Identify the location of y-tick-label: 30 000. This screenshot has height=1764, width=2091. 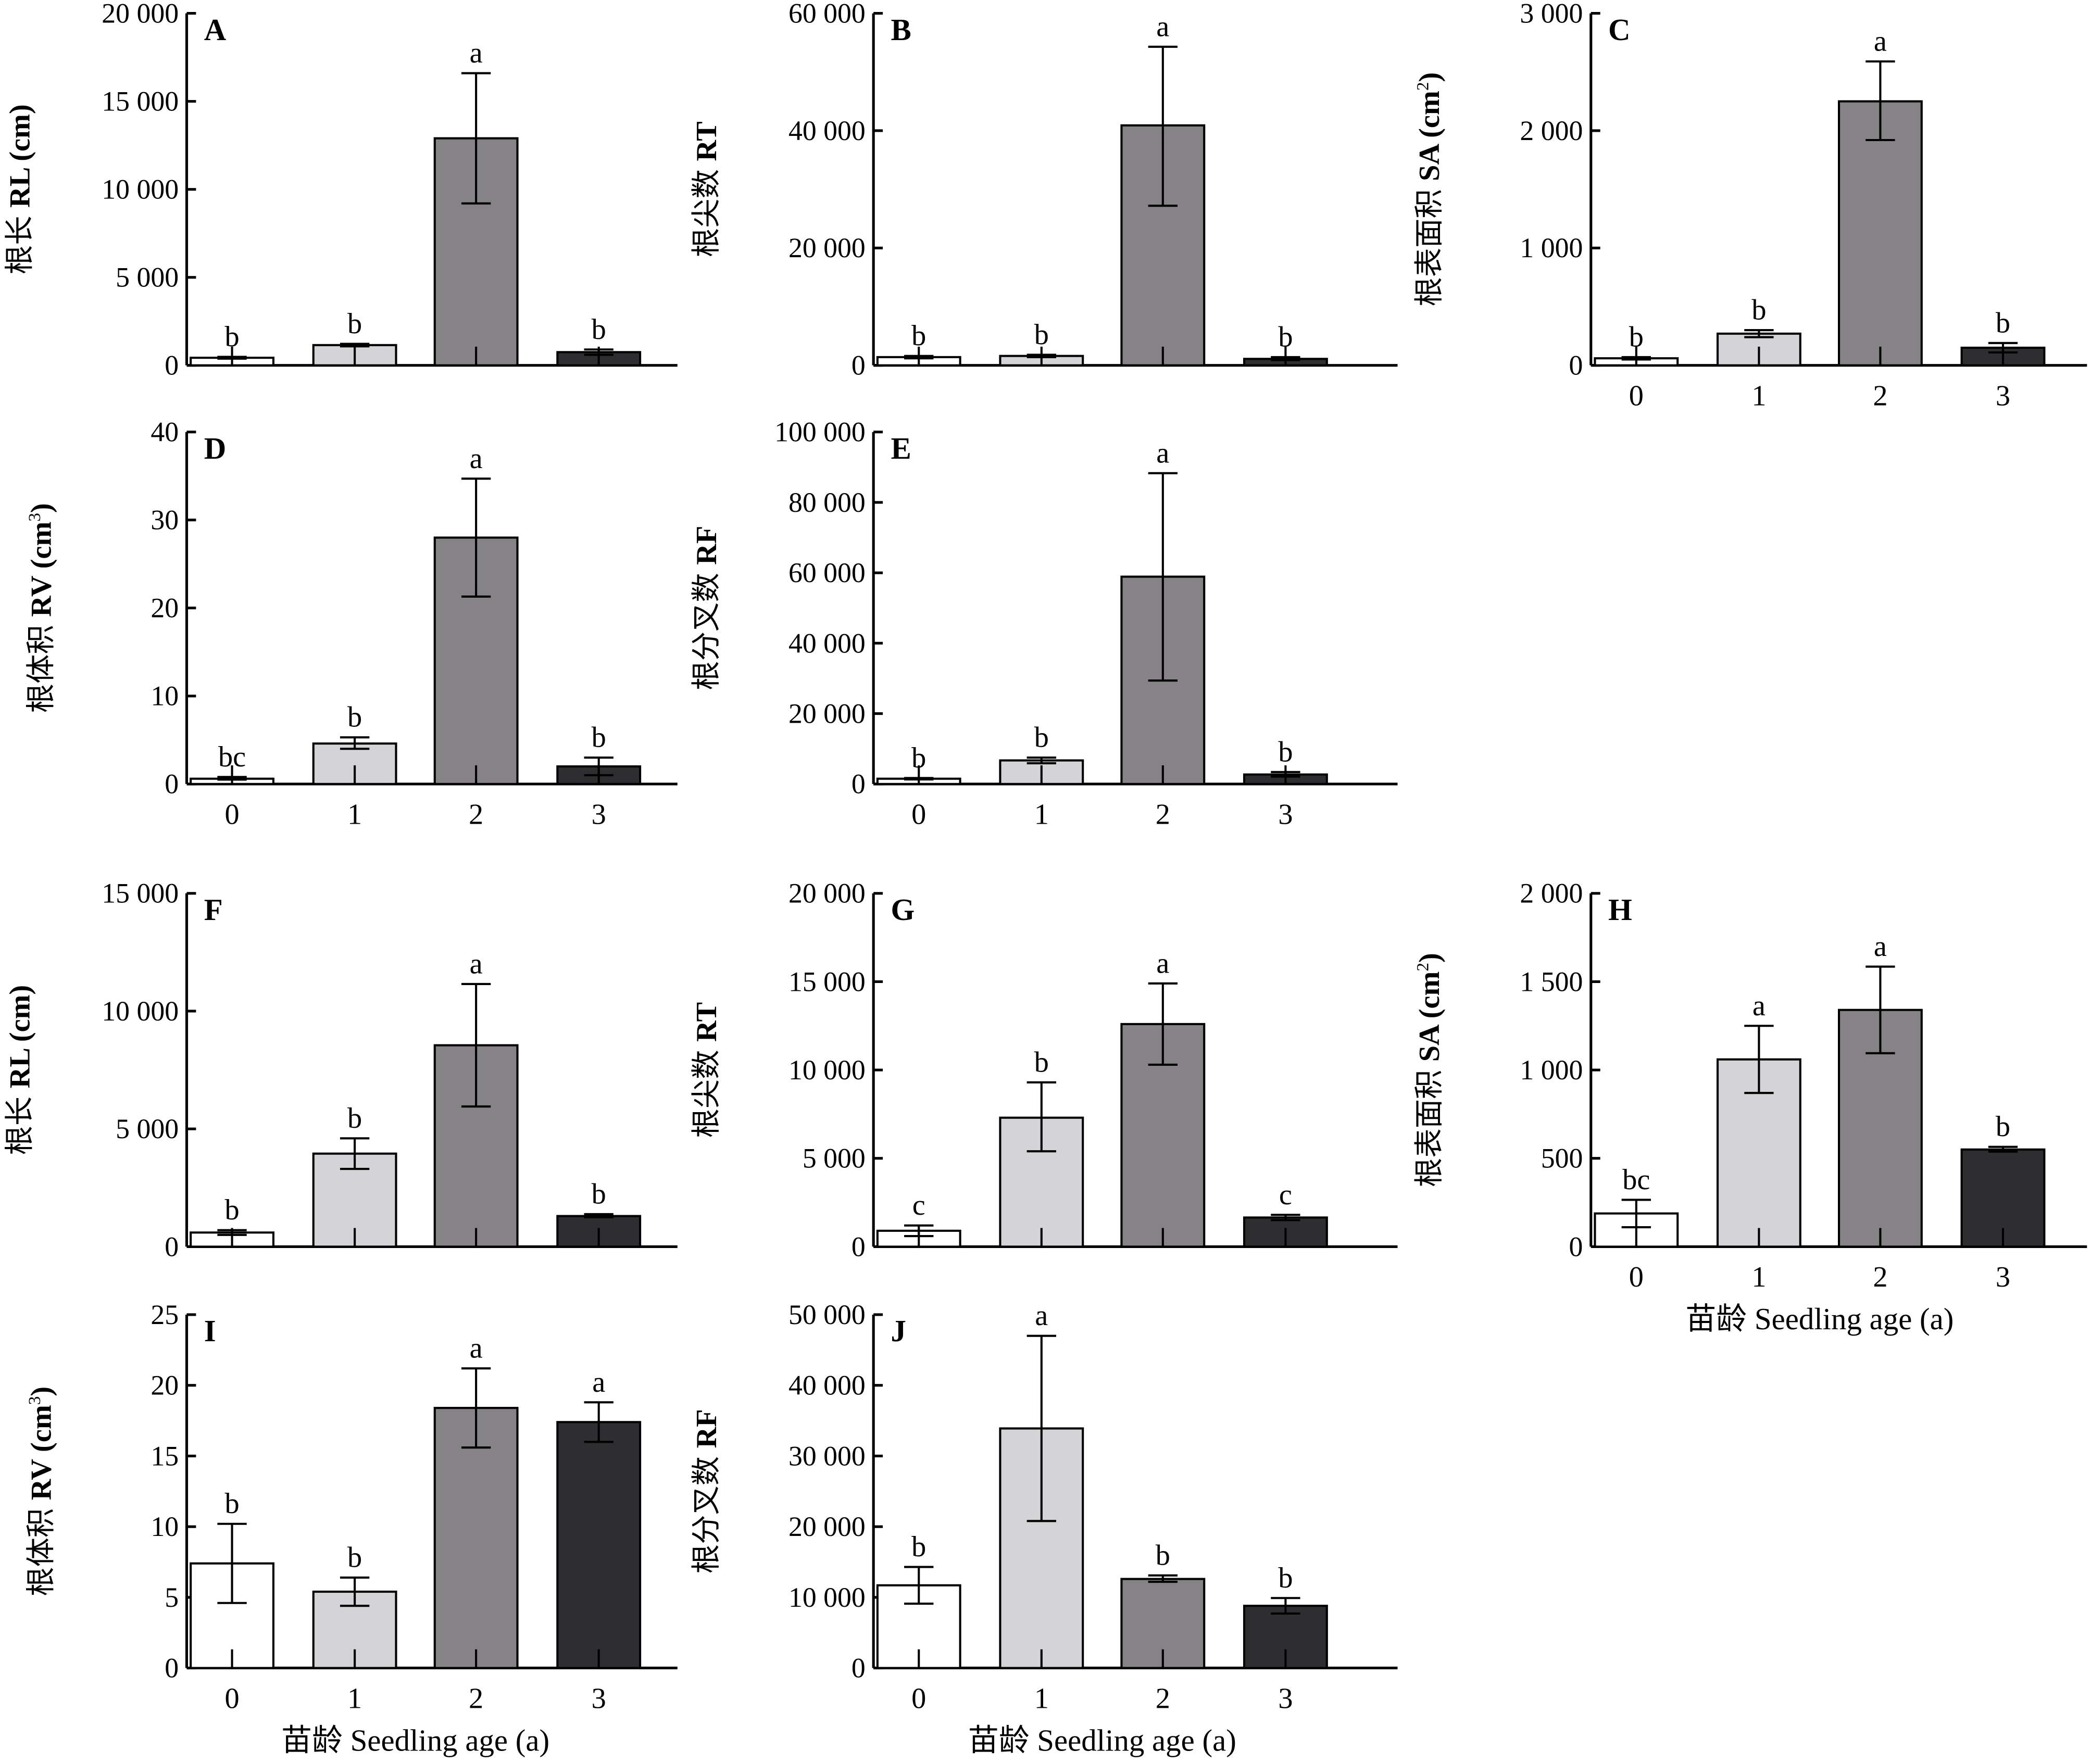
(827, 1456).